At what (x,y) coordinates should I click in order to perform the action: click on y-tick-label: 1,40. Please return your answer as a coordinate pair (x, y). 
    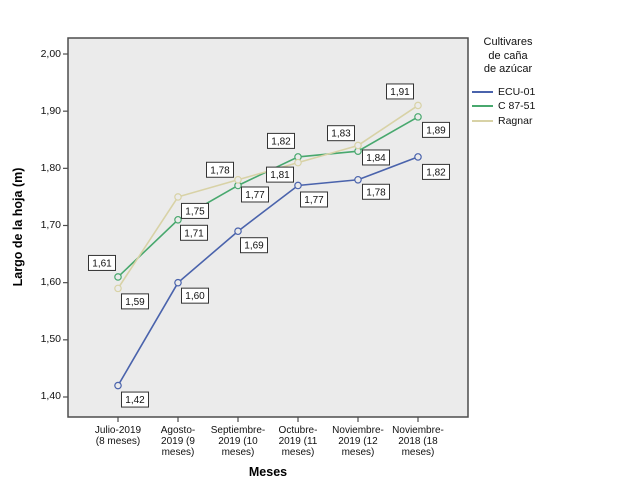
    Looking at the image, I should click on (50, 396).